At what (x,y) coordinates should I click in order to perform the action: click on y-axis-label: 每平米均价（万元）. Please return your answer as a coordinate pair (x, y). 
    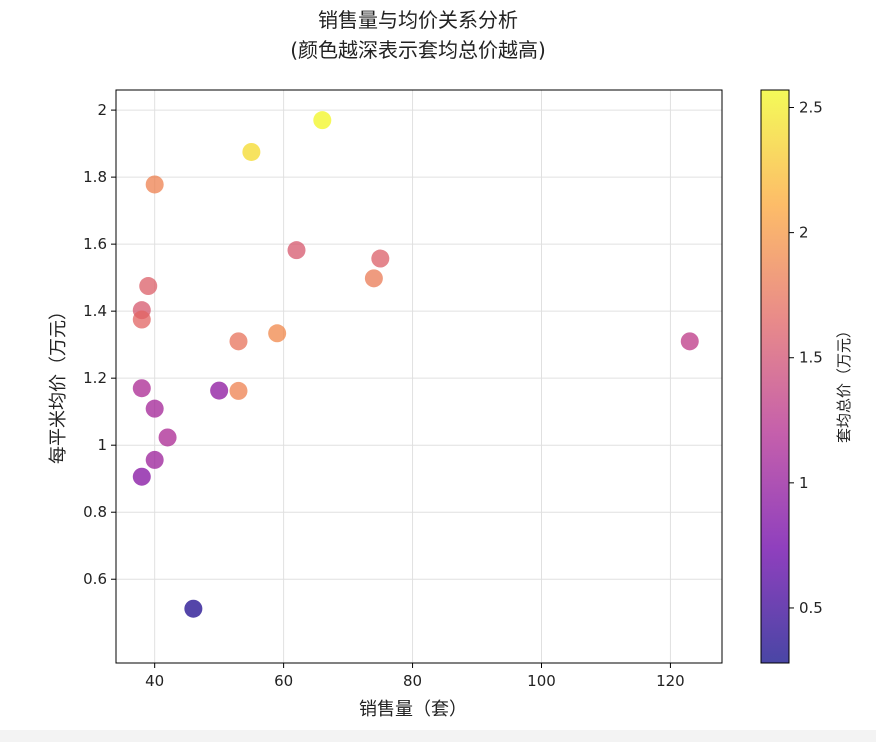
    Looking at the image, I should click on (58, 383).